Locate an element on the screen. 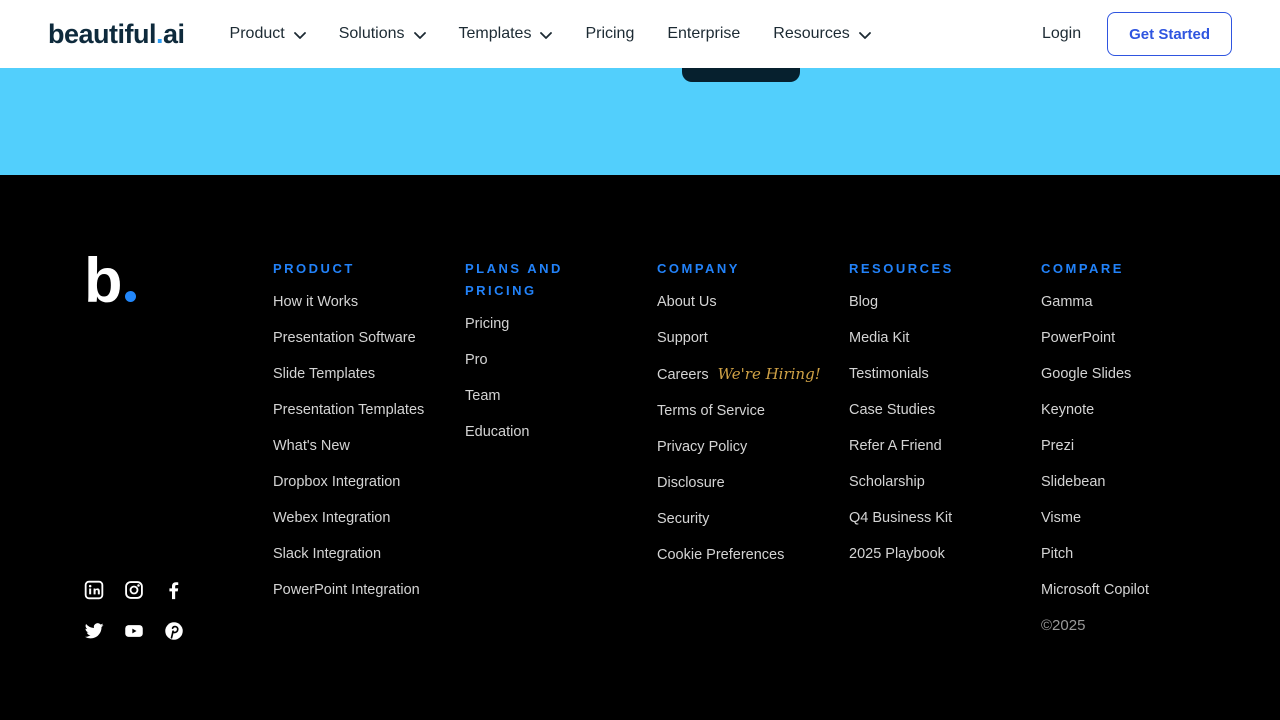  footer-link-cookie-preferences: Cookie Preferences is located at coordinates (721, 555).